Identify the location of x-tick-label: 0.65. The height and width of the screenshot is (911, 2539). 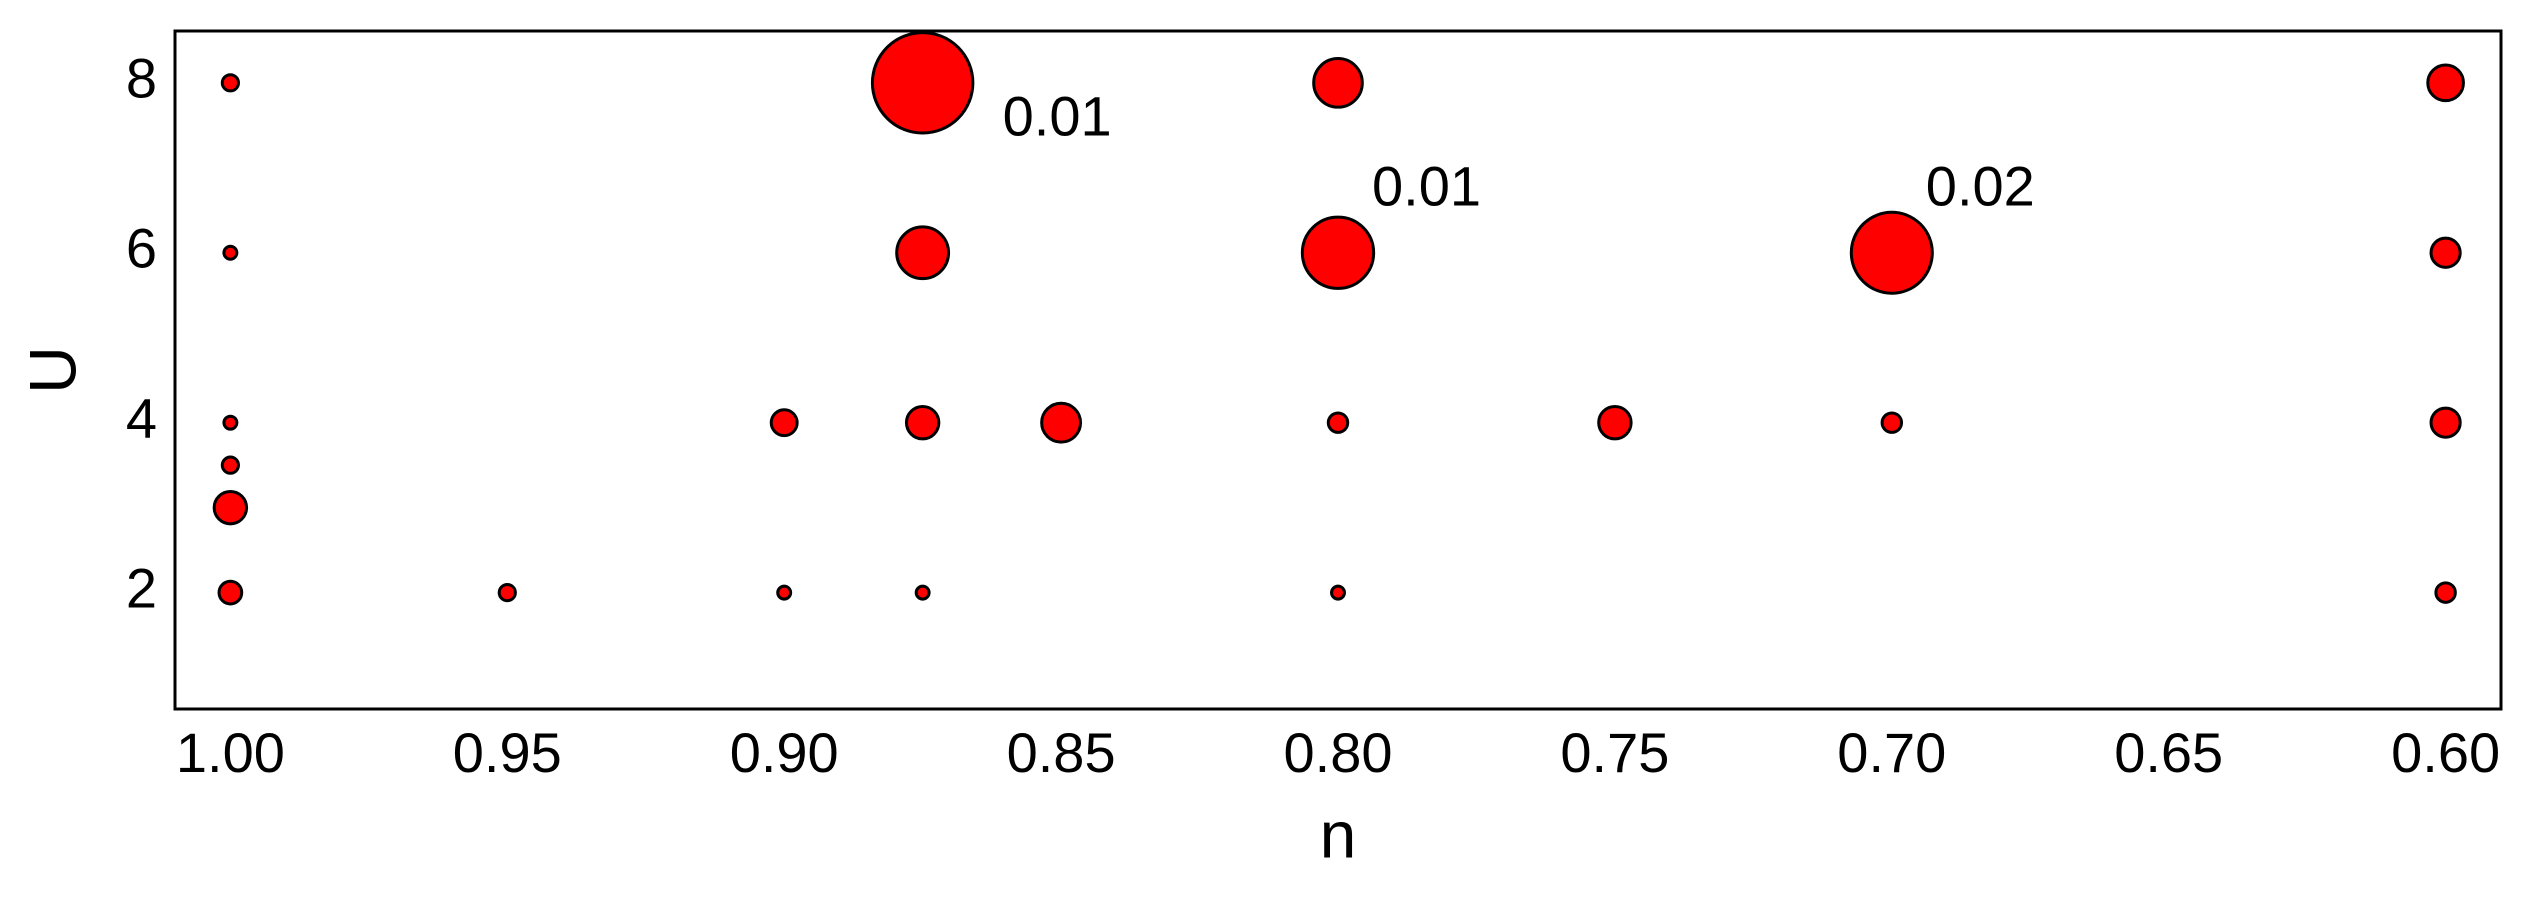
(2168, 752).